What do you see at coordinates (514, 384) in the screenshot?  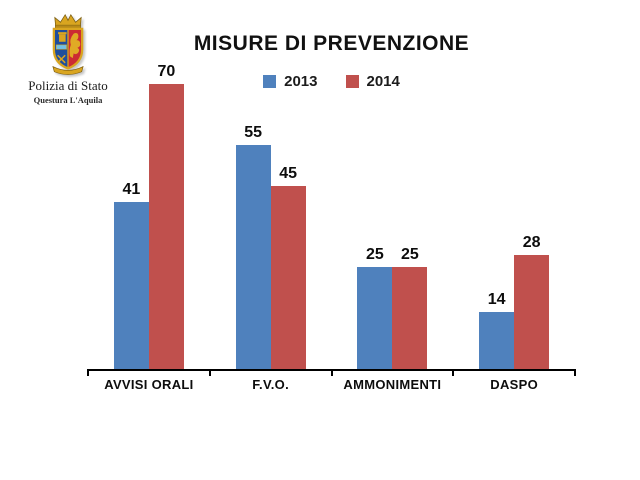 I see `category-label-DASPO: DASPO` at bounding box center [514, 384].